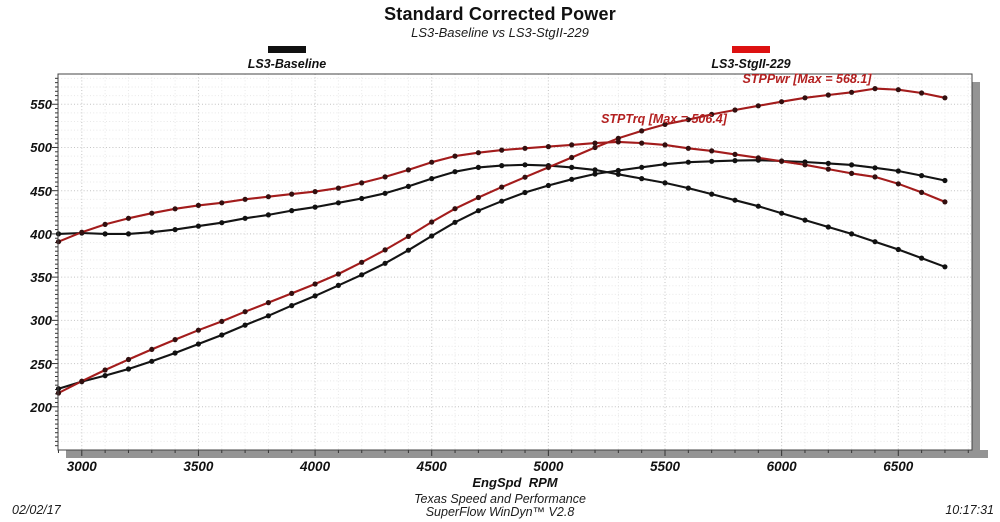 This screenshot has height=522, width=1000. Describe the element at coordinates (898, 466) in the screenshot. I see `x-tick-label: 6500` at that location.